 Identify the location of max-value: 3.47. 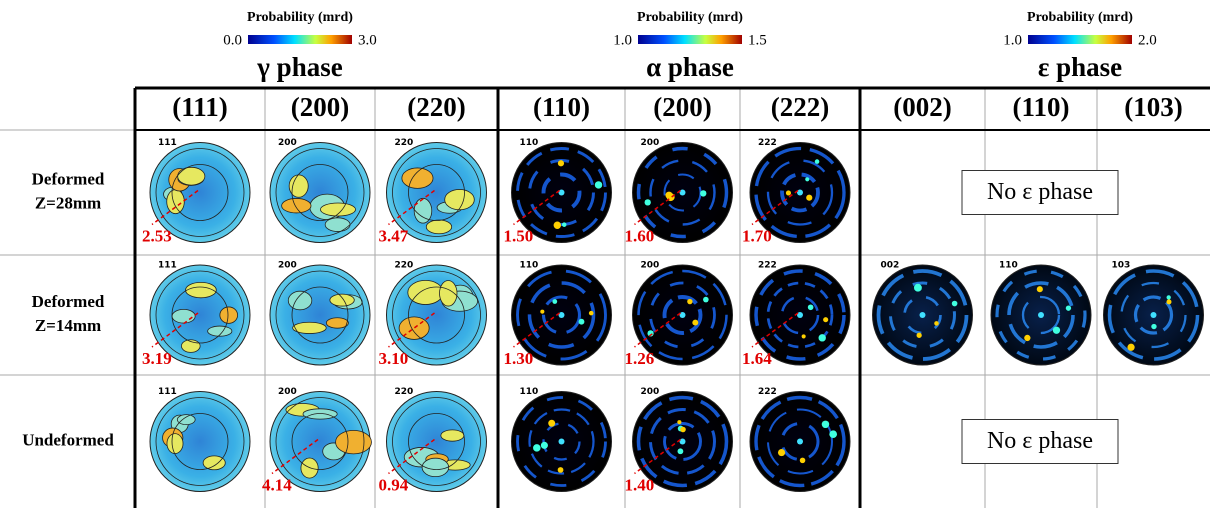
(394, 235).